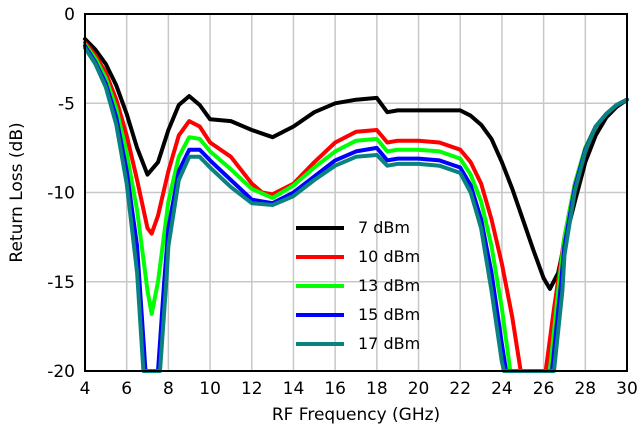 Image resolution: width=642 pixels, height=437 pixels. I want to click on x-tick-label: 24, so click(502, 389).